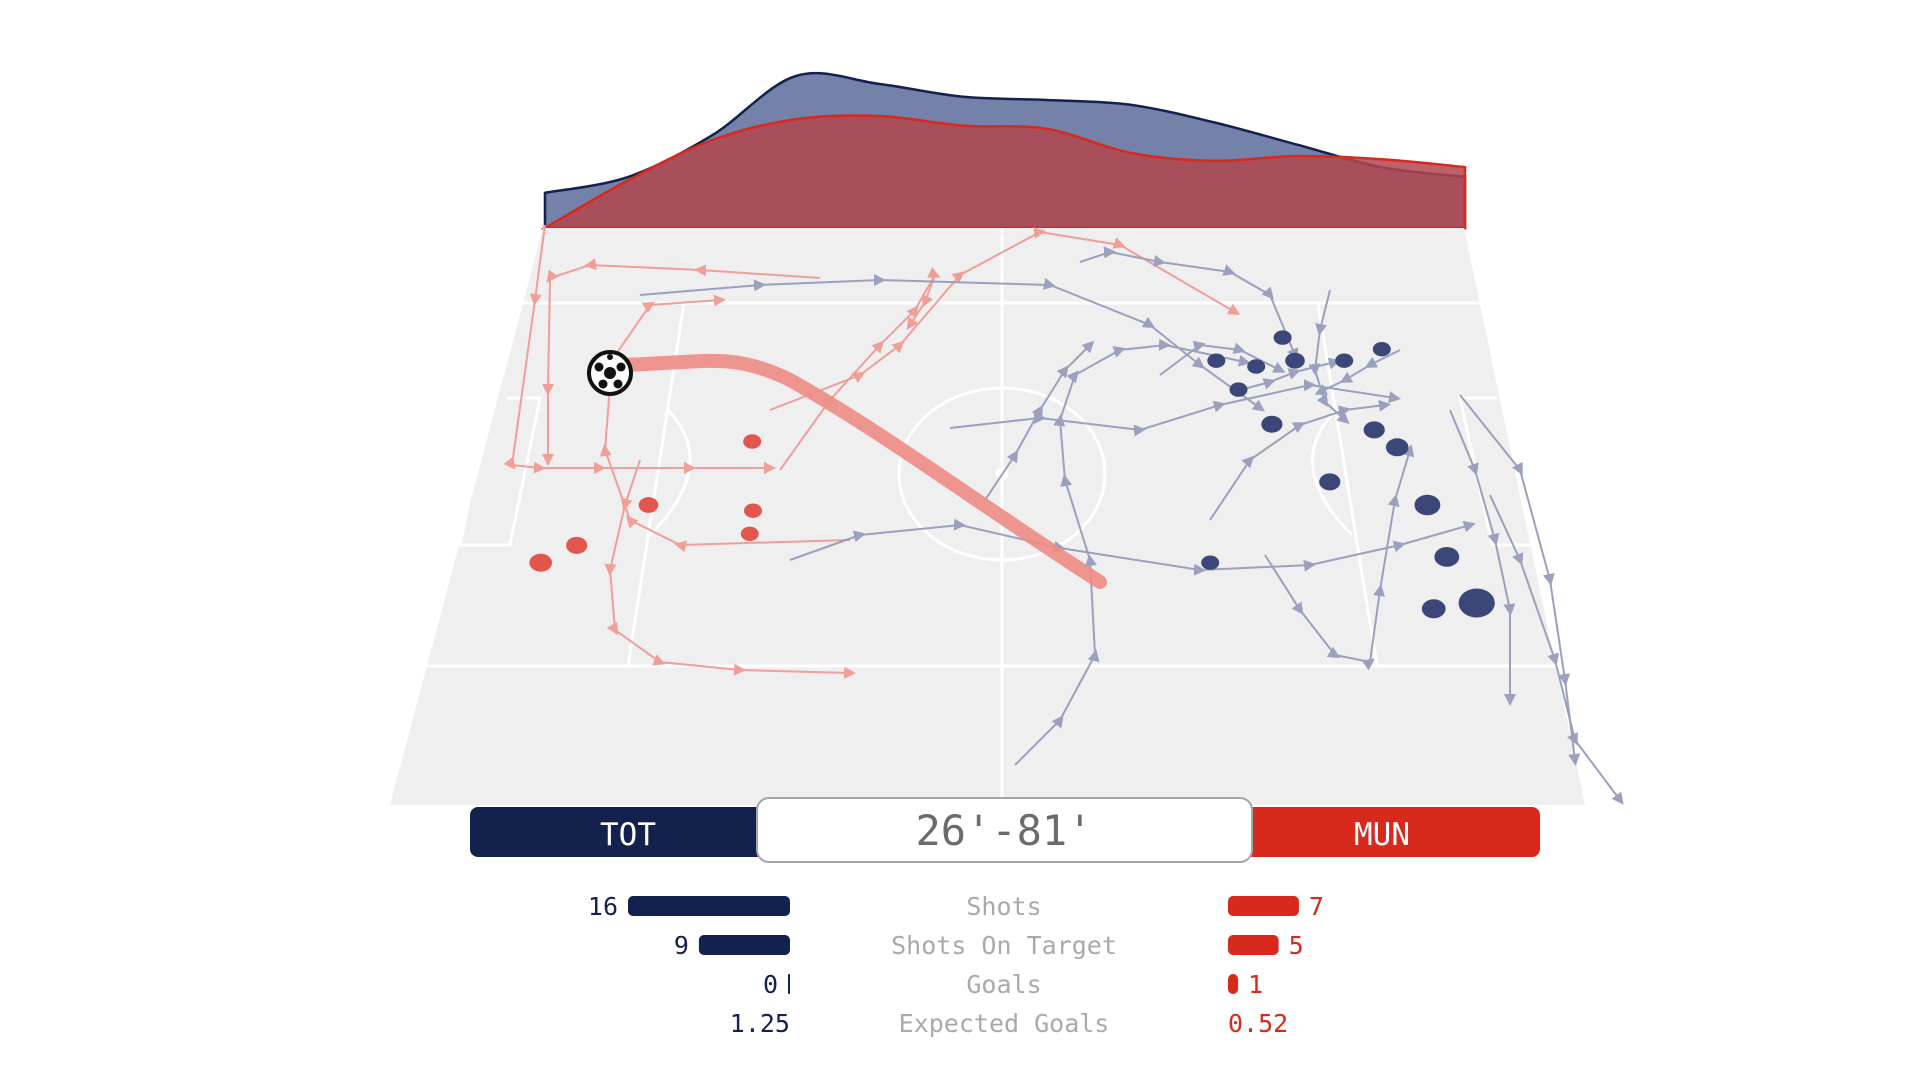  Describe the element at coordinates (1316, 906) in the screenshot. I see `mun-stat-value: 7` at that location.